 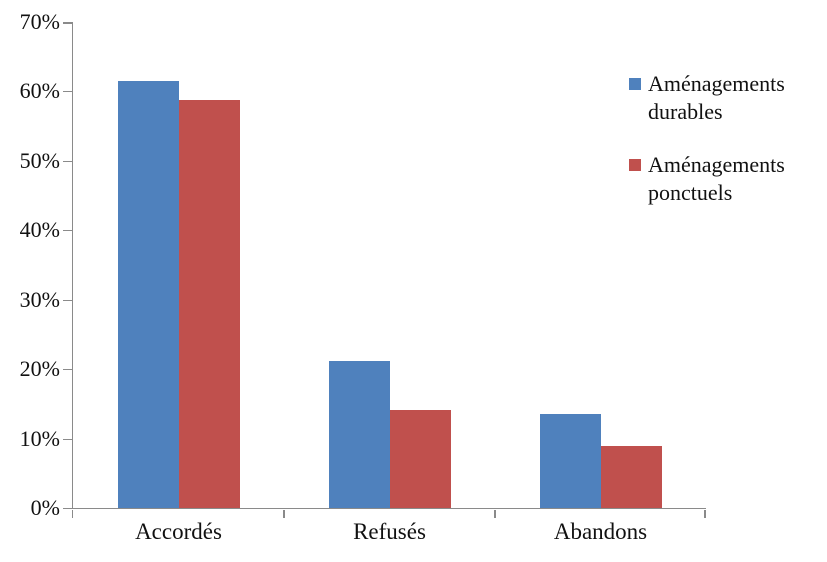 I want to click on bar-abandons-durables, so click(x=570, y=461).